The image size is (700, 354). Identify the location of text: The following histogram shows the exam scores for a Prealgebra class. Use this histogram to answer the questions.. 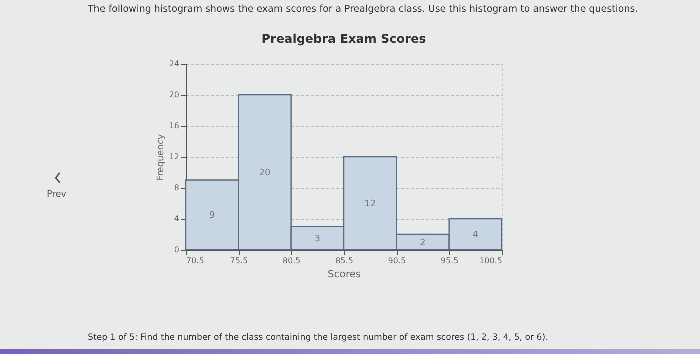
(363, 9).